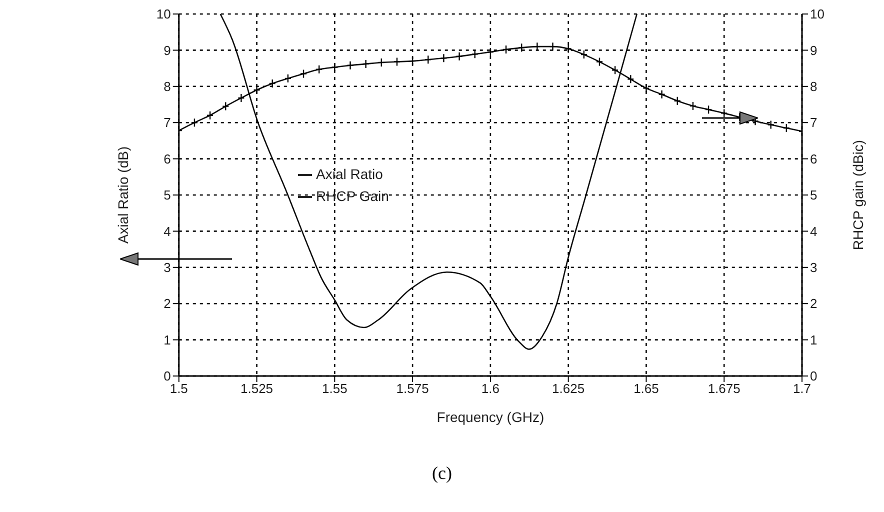 This screenshot has width=884, height=512. I want to click on x-tick-label: 1.65, so click(646, 388).